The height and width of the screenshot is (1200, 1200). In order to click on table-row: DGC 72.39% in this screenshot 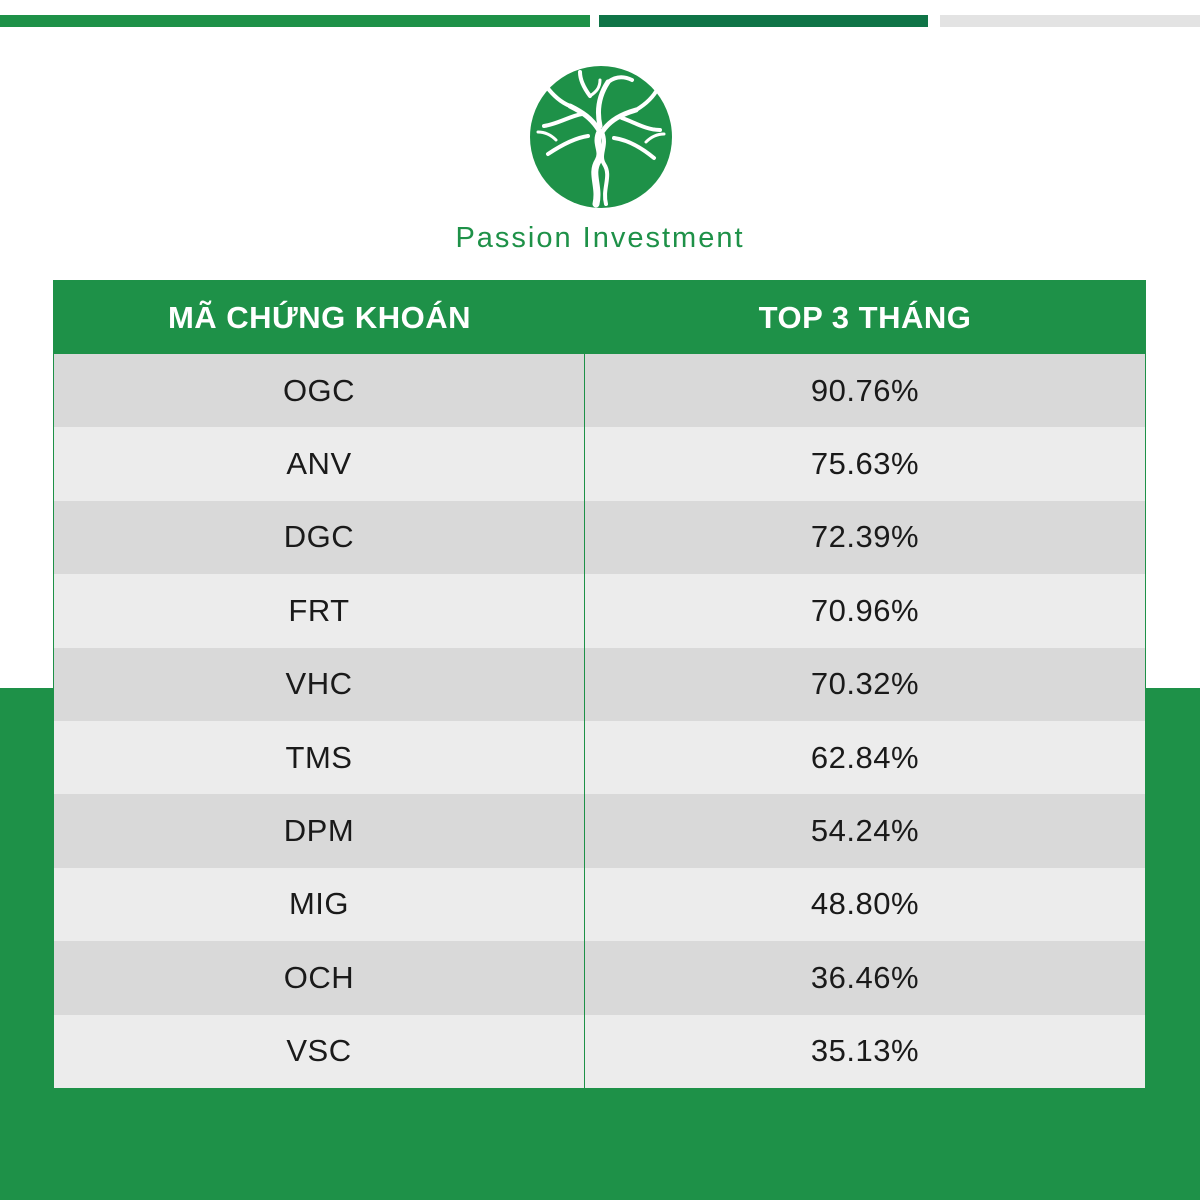, I will do `click(599, 537)`.